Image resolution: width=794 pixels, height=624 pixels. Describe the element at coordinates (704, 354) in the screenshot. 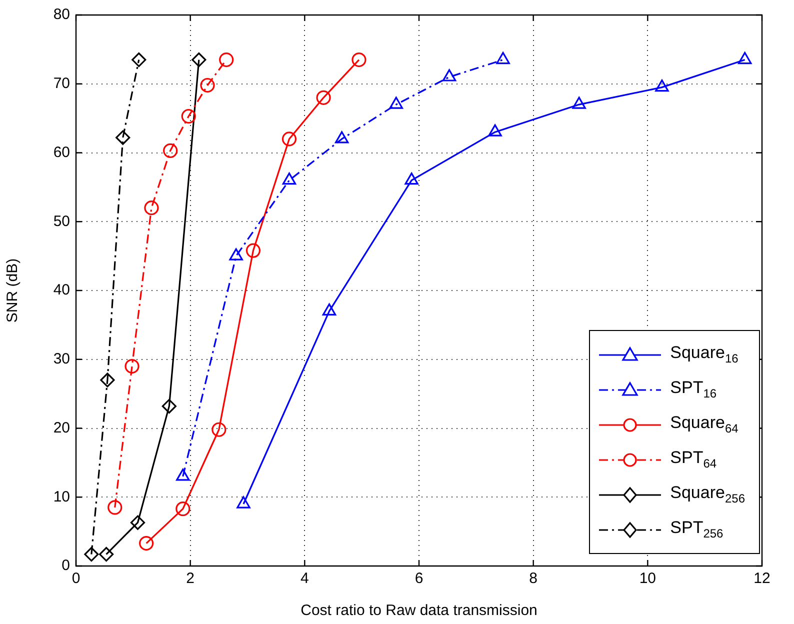

I see `legend-label: Square$_{16}$` at that location.